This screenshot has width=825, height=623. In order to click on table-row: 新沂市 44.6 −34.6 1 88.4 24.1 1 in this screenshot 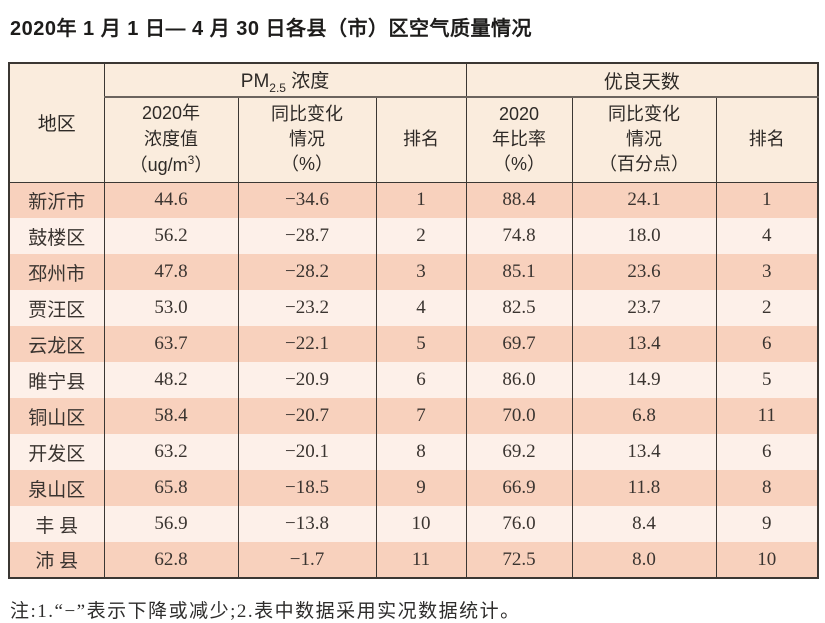, I will do `click(413, 200)`.